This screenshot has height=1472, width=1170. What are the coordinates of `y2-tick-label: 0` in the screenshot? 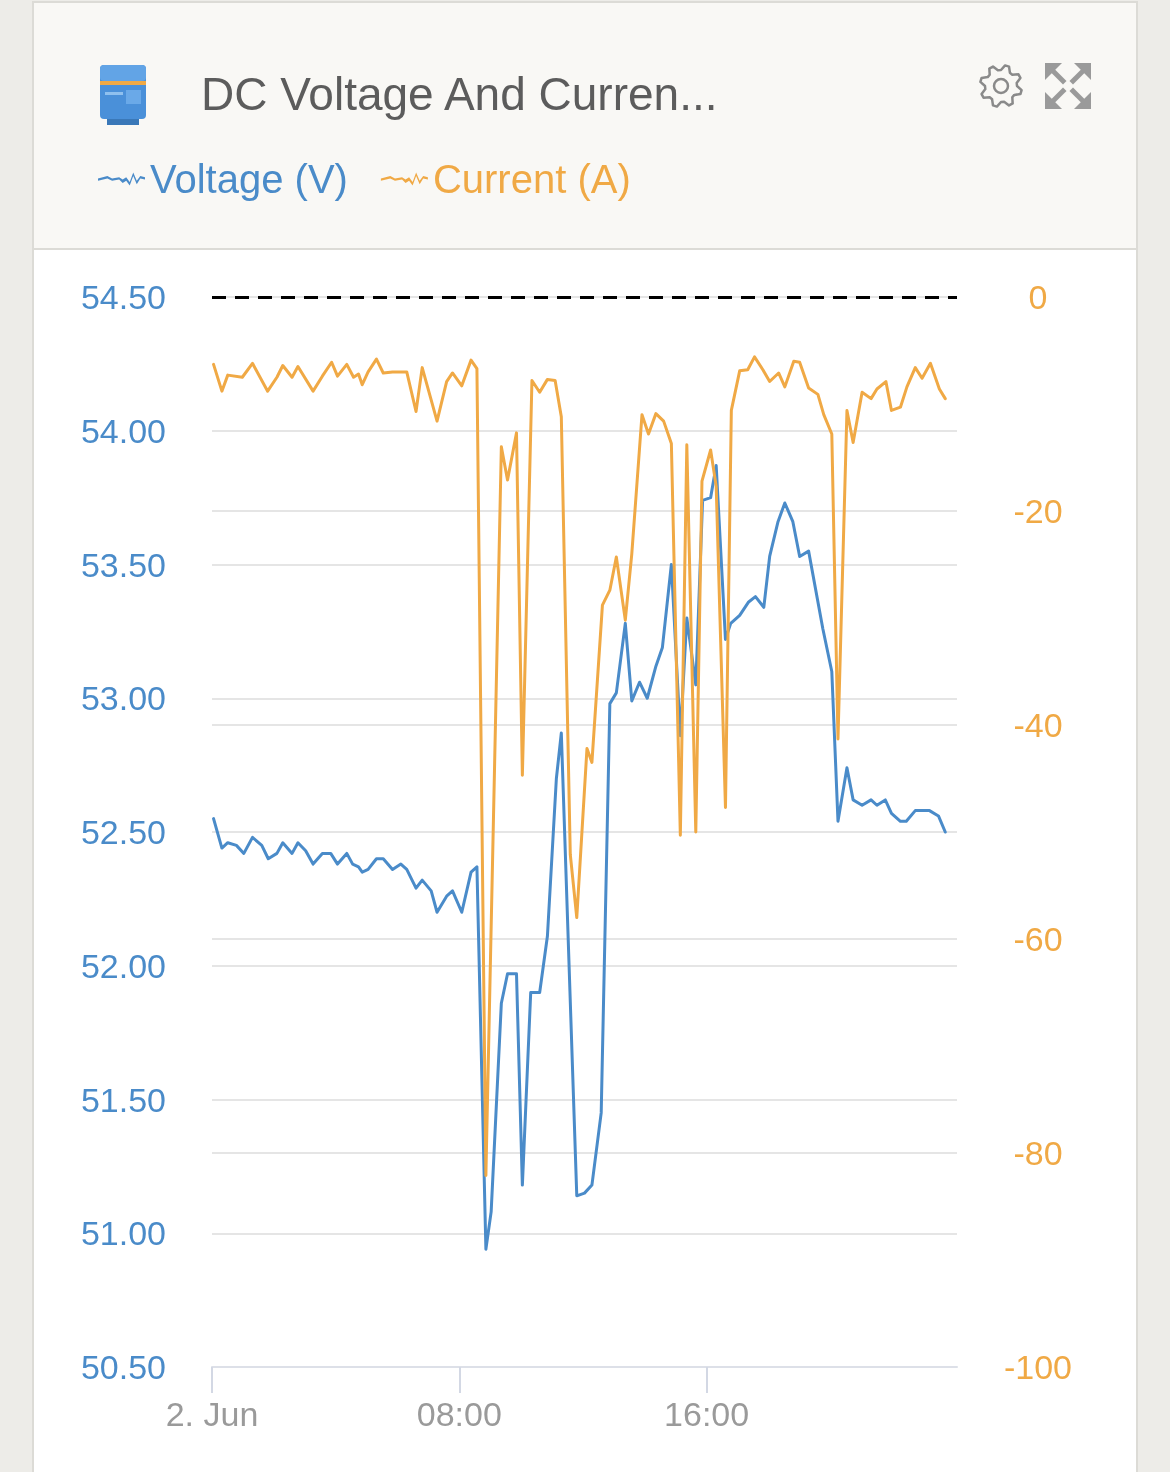 It's located at (1038, 297).